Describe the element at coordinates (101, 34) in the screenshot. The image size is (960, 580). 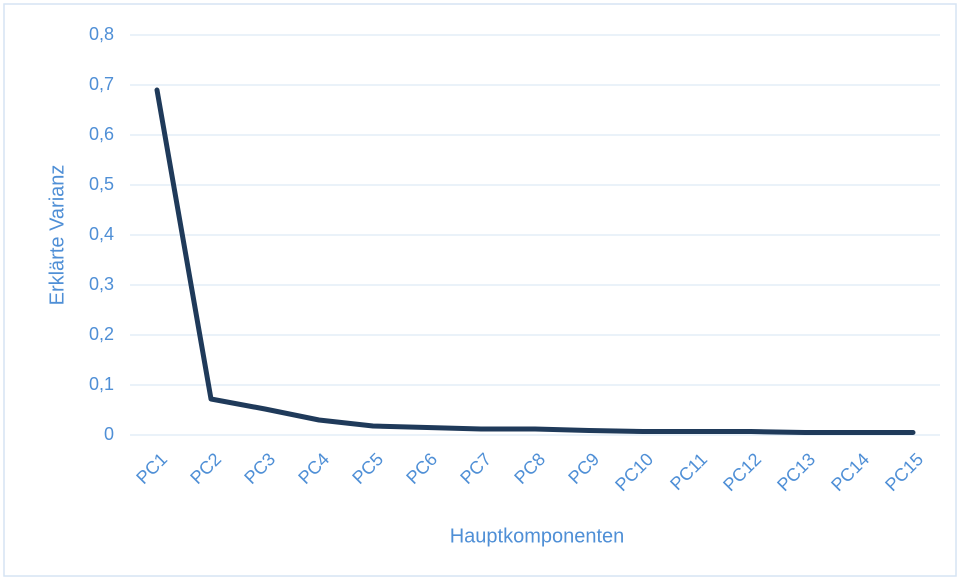
I see `y-tick-label: 0,8` at that location.